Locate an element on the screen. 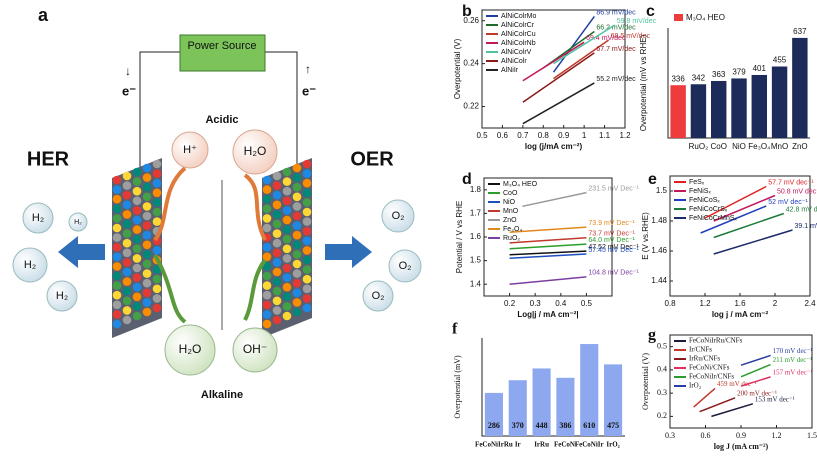 The height and width of the screenshot is (472, 817). x-tick-label: 0.2 is located at coordinates (510, 303).